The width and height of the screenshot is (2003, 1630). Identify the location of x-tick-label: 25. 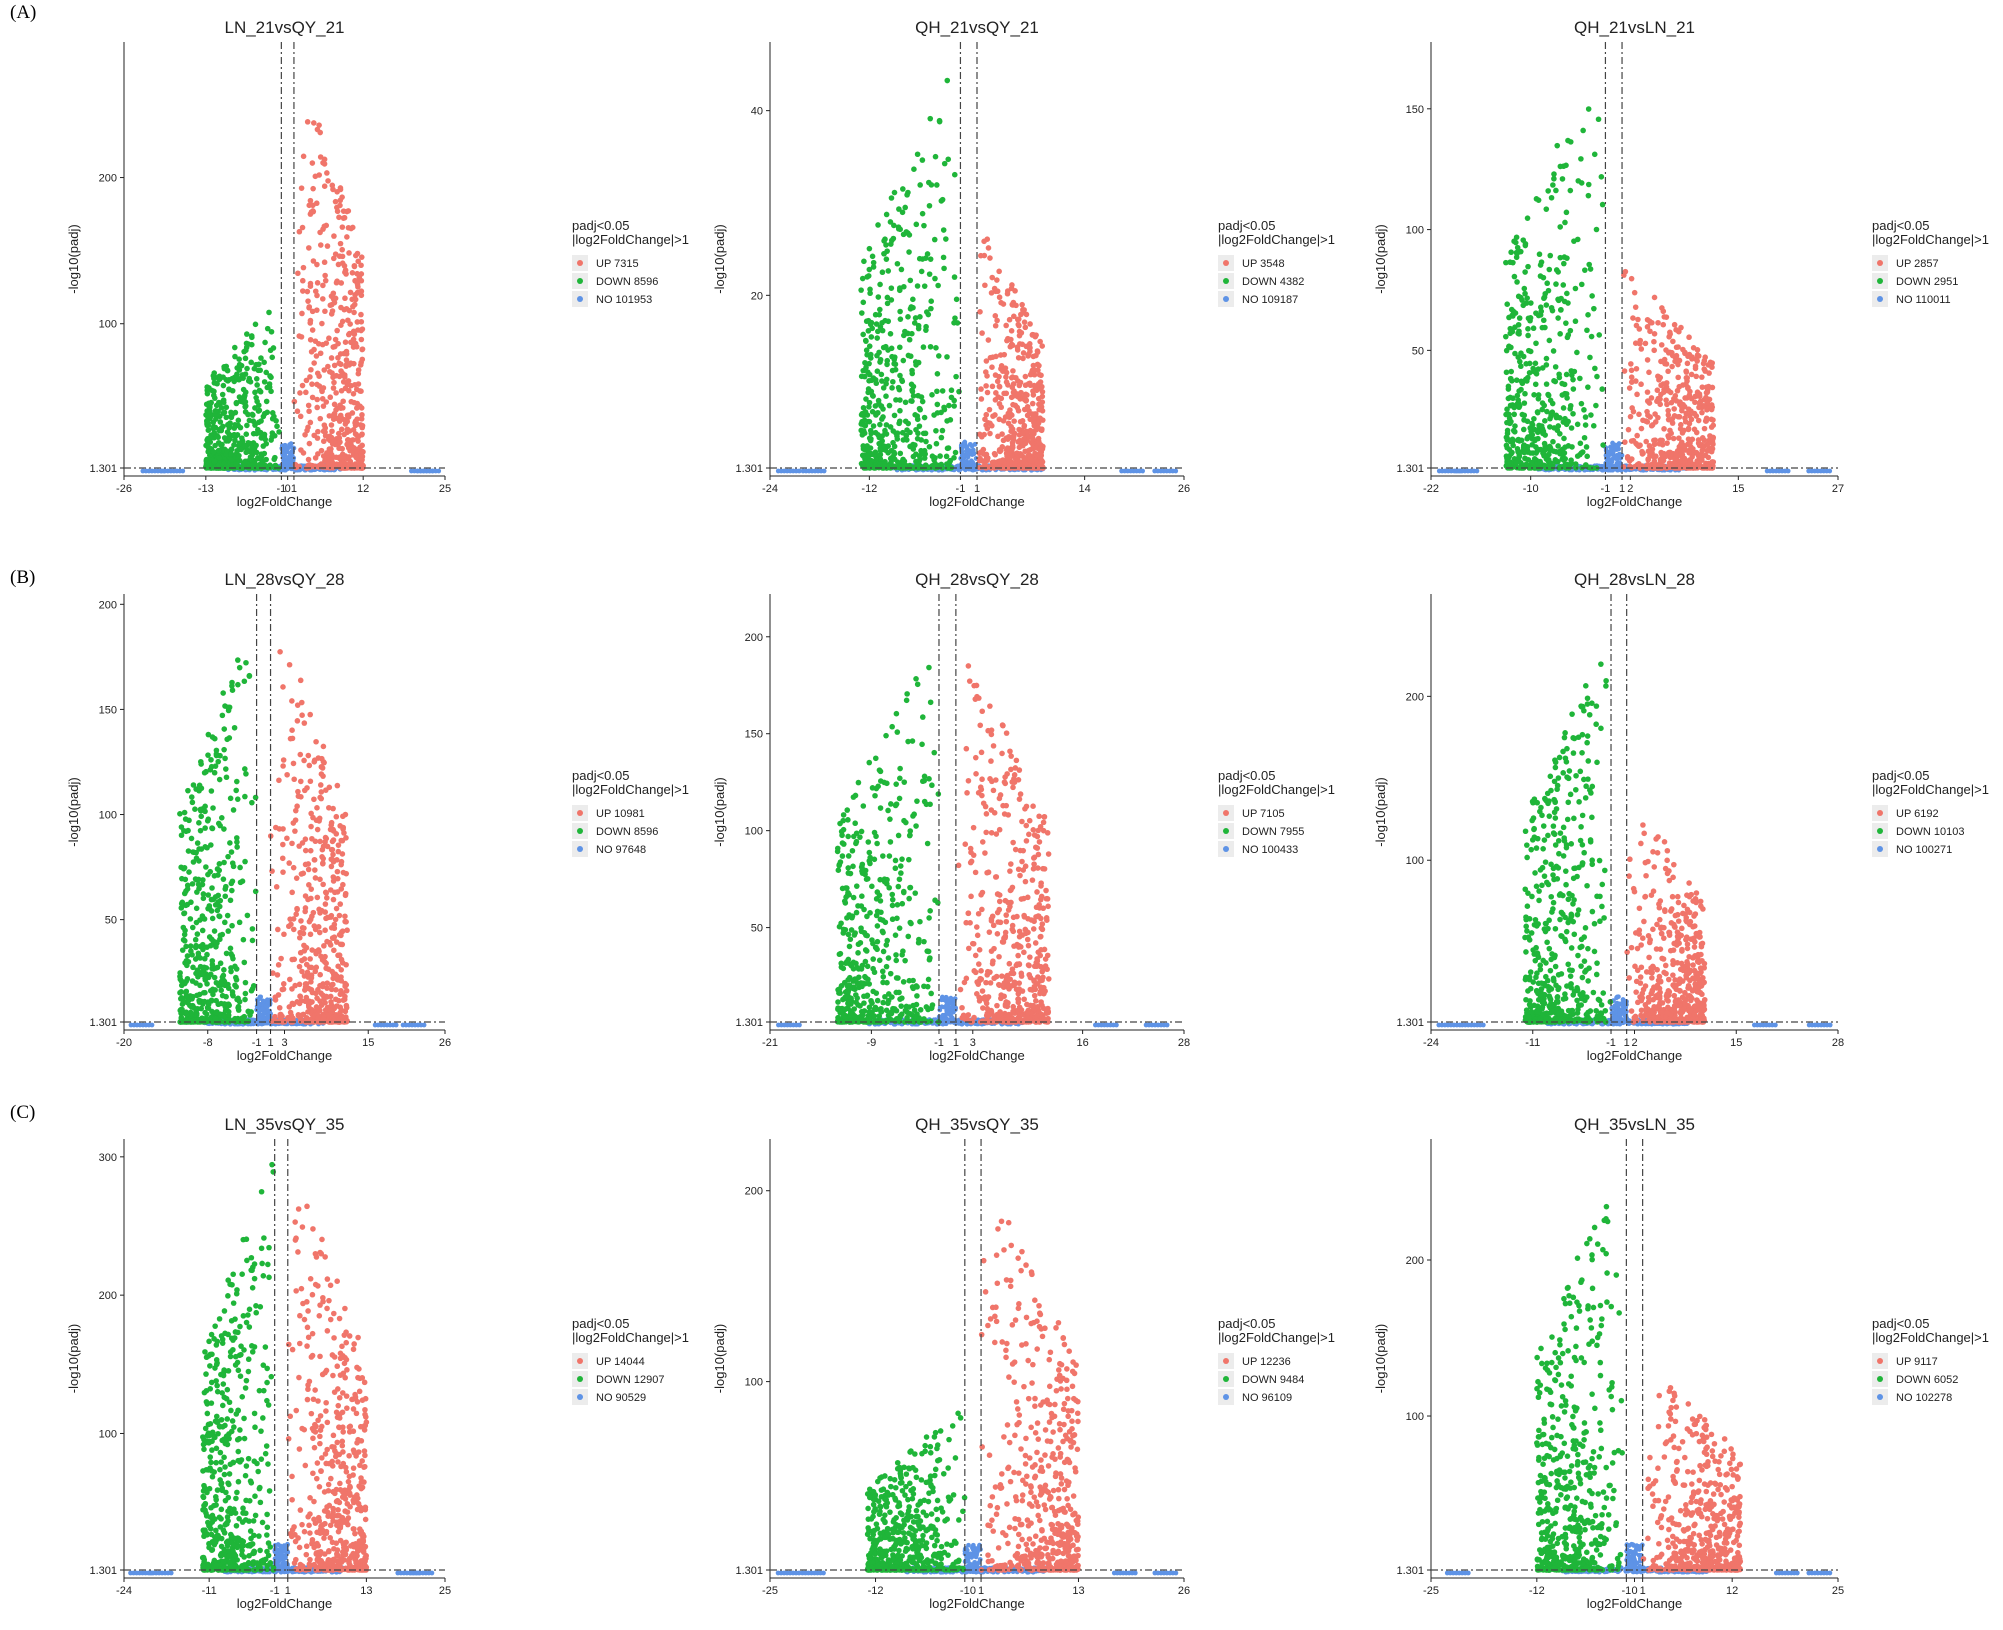
(445, 489).